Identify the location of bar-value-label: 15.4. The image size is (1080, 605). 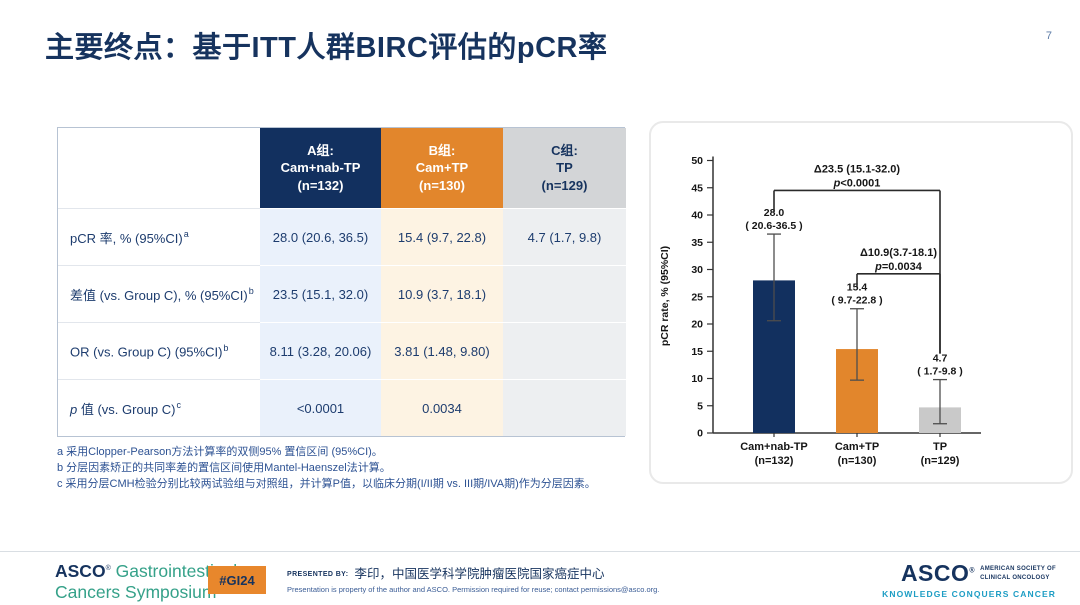
(857, 288).